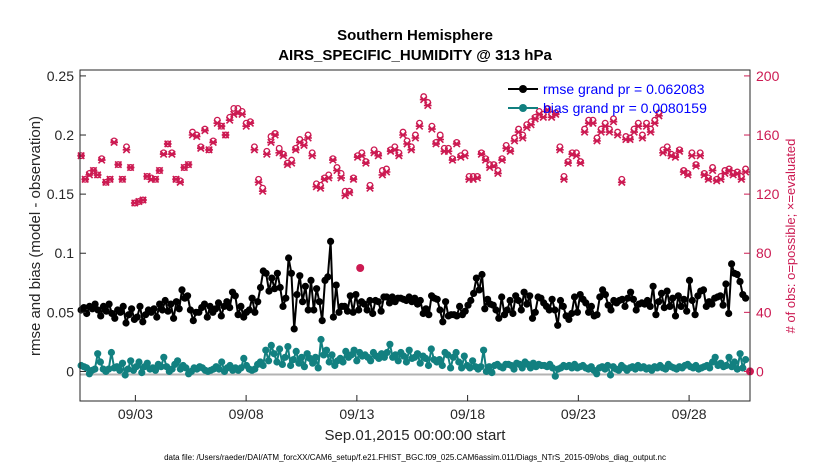  Describe the element at coordinates (625, 108) in the screenshot. I see `legend-bias-label: bias grand pr = 0.0080159` at that location.